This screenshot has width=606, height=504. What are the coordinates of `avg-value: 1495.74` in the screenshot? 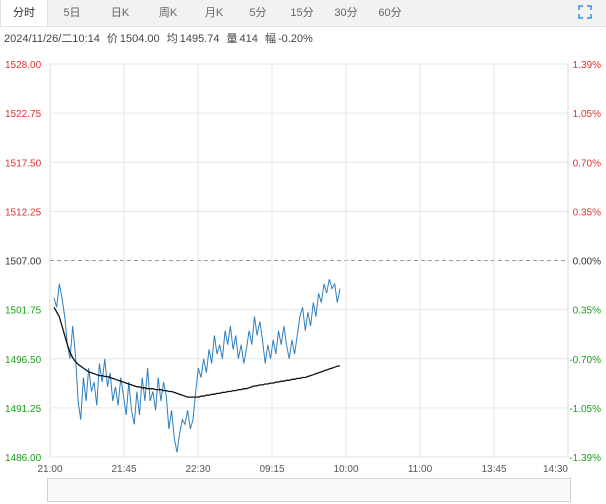 It's located at (199, 39).